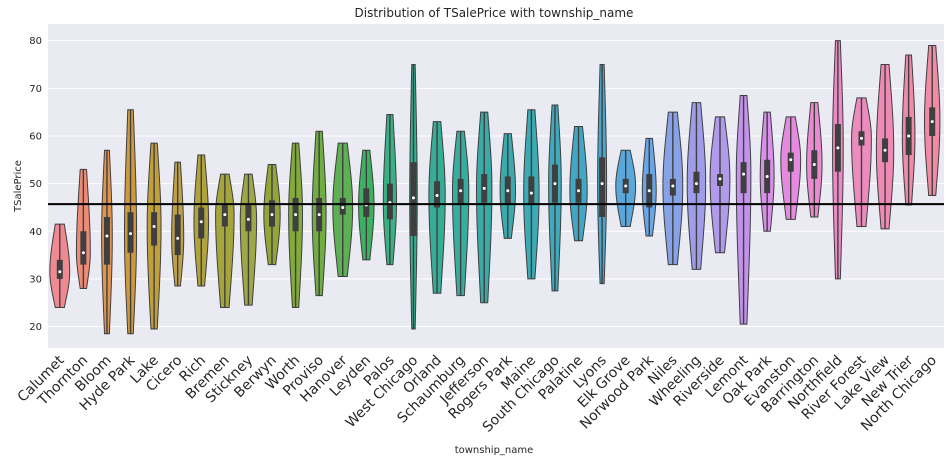 The image size is (948, 461). What do you see at coordinates (494, 450) in the screenshot?
I see `x-axis-label: township_name` at bounding box center [494, 450].